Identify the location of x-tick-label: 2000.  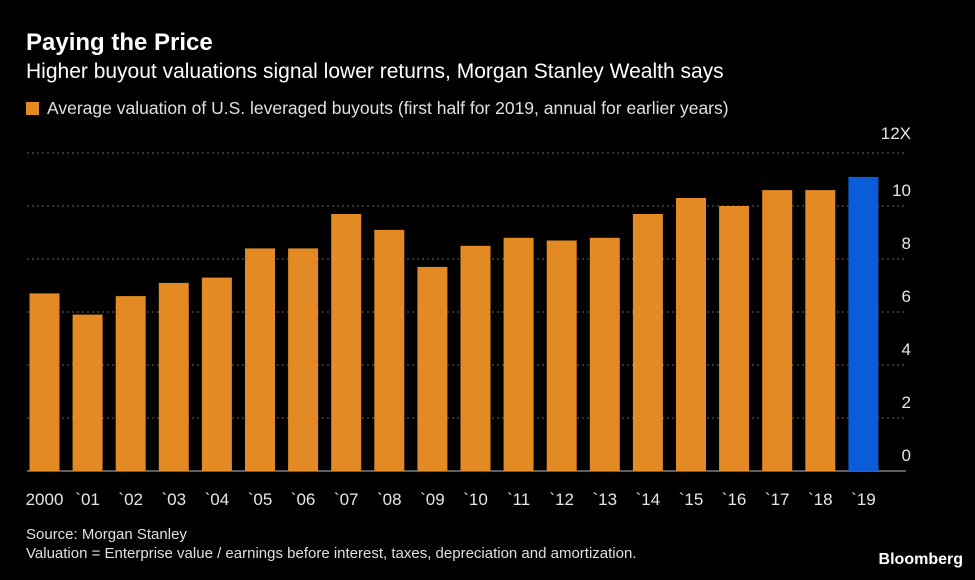
(45, 499).